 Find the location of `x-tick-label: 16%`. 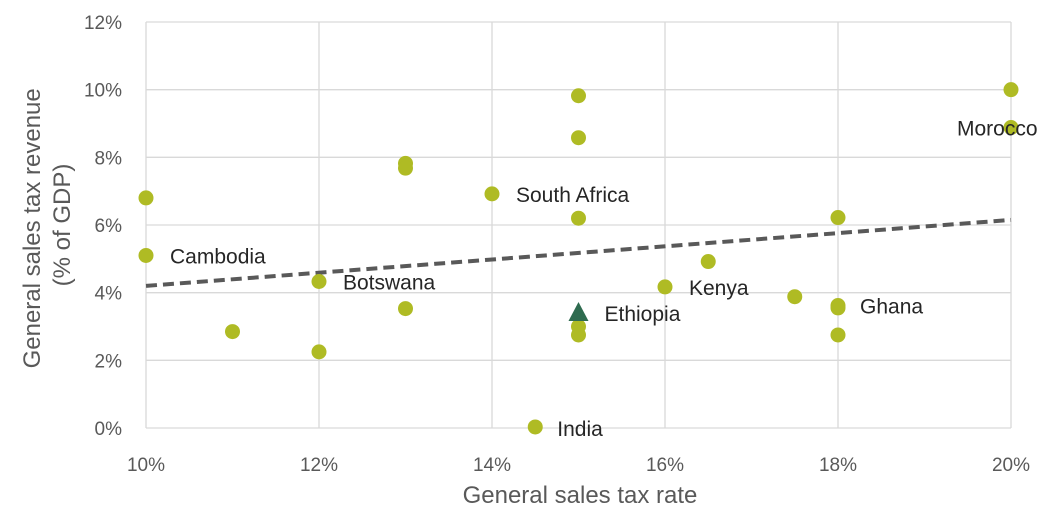

x-tick-label: 16% is located at coordinates (665, 465).